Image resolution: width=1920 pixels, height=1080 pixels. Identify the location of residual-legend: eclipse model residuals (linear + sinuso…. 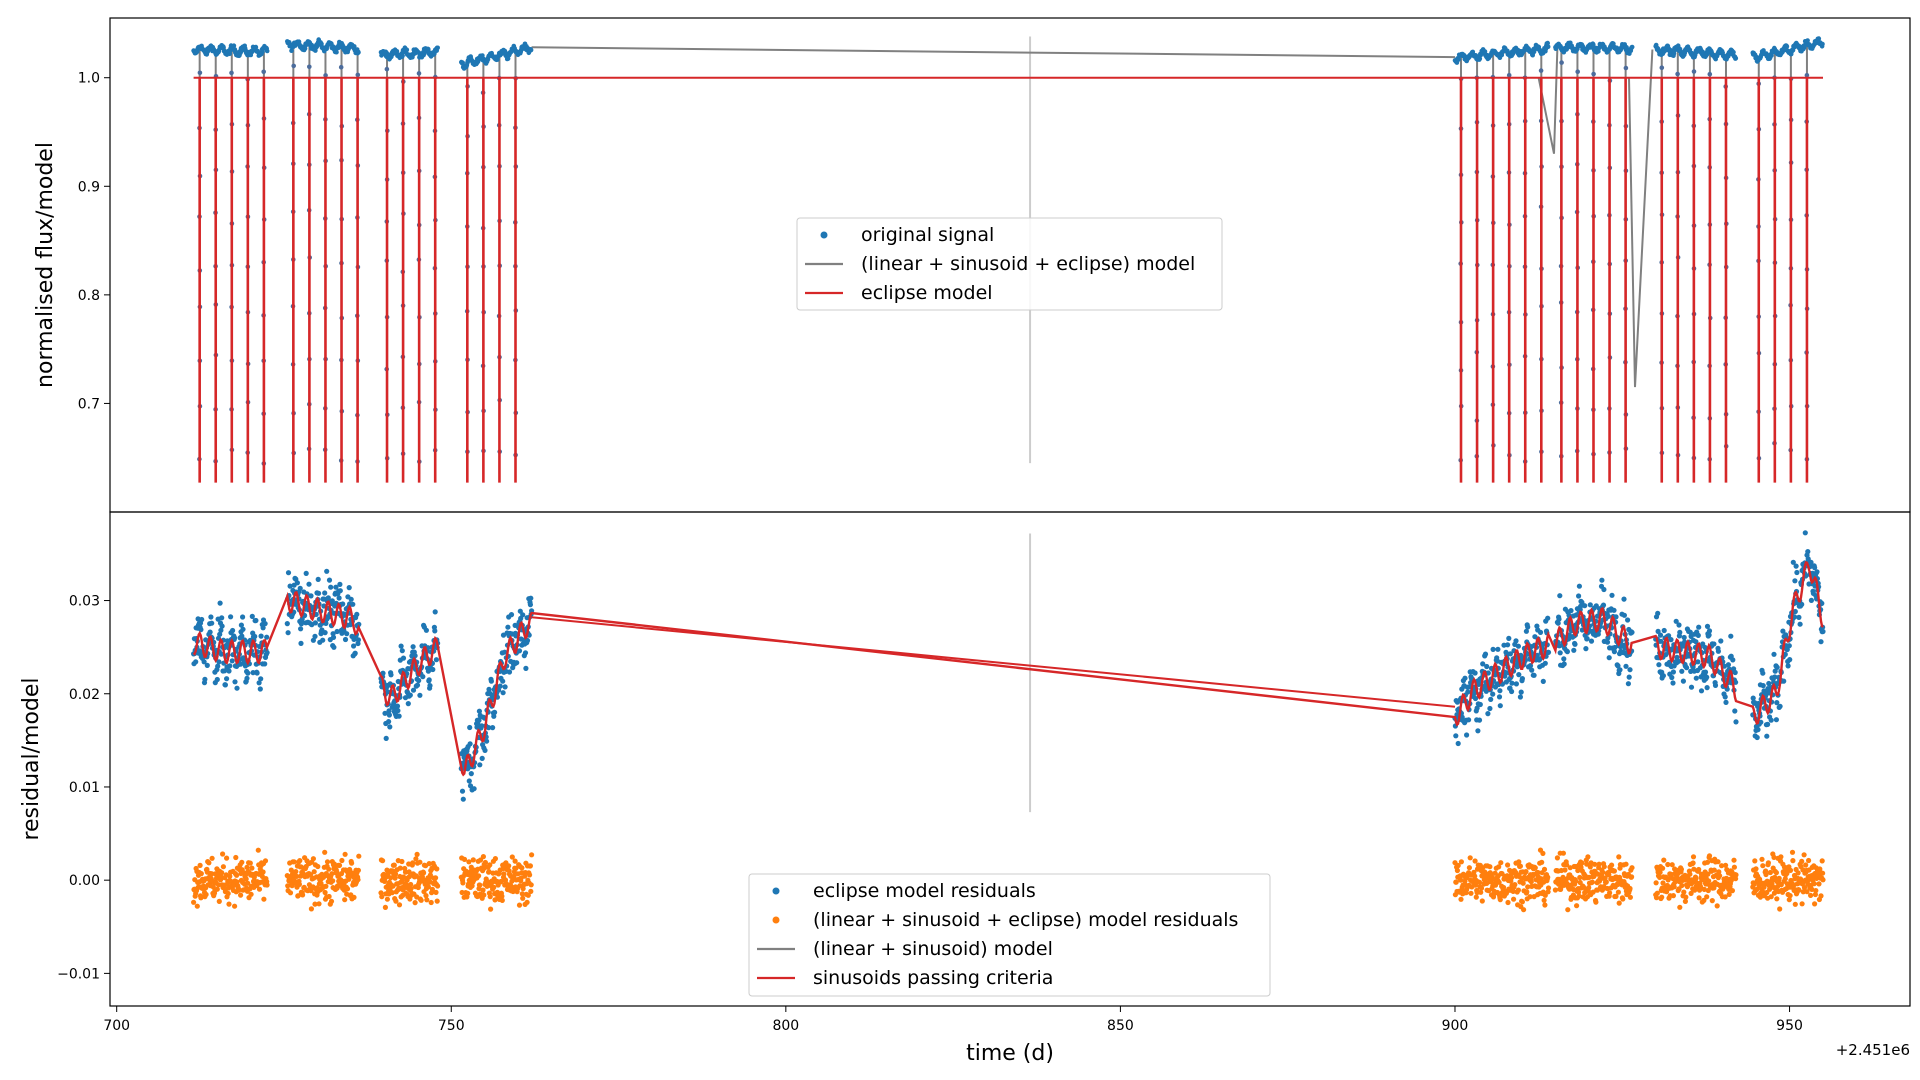
(1009, 935).